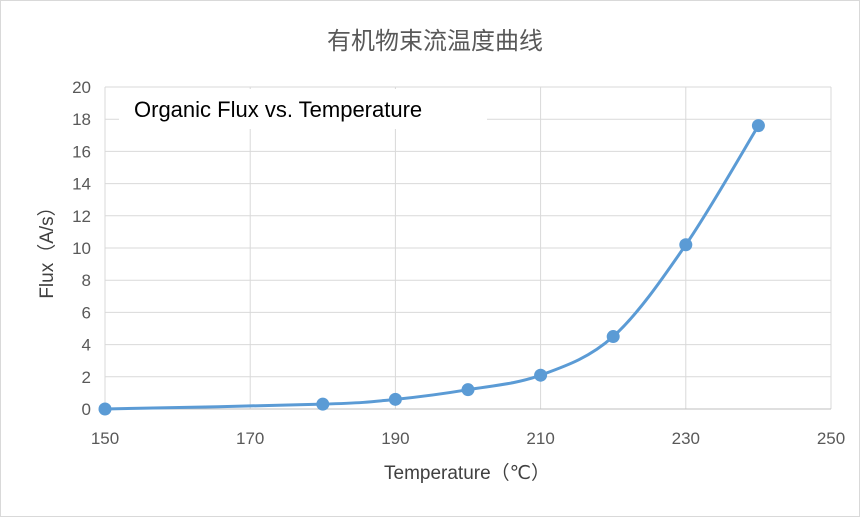  I want to click on y-tick-label: 2, so click(86, 377).